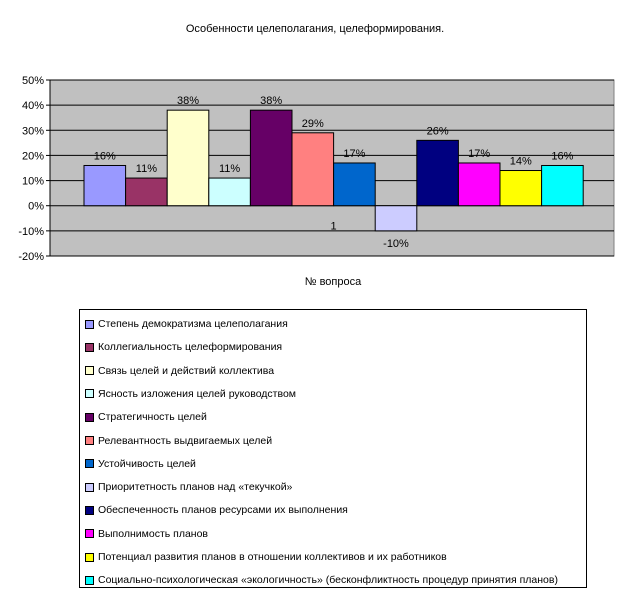 The height and width of the screenshot is (600, 630). What do you see at coordinates (33, 156) in the screenshot?
I see `y-tick-label: 20%` at bounding box center [33, 156].